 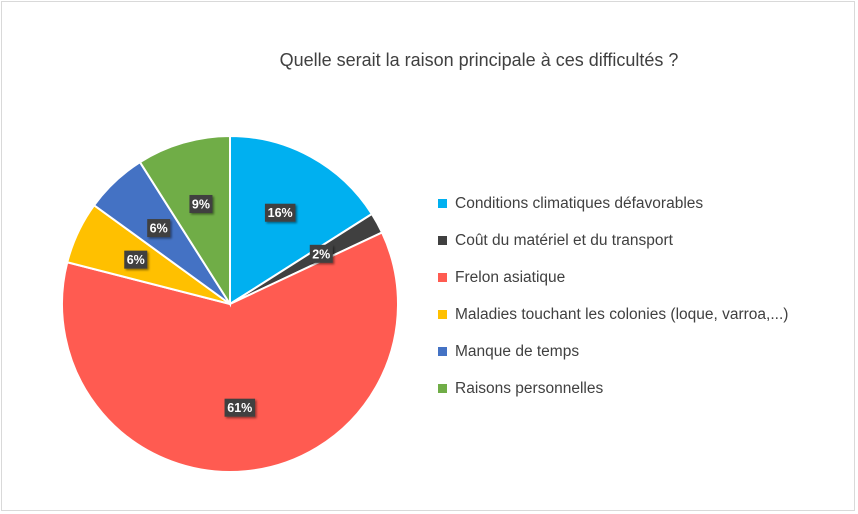 What do you see at coordinates (517, 351) in the screenshot?
I see `legend-label-4: Manque de temps` at bounding box center [517, 351].